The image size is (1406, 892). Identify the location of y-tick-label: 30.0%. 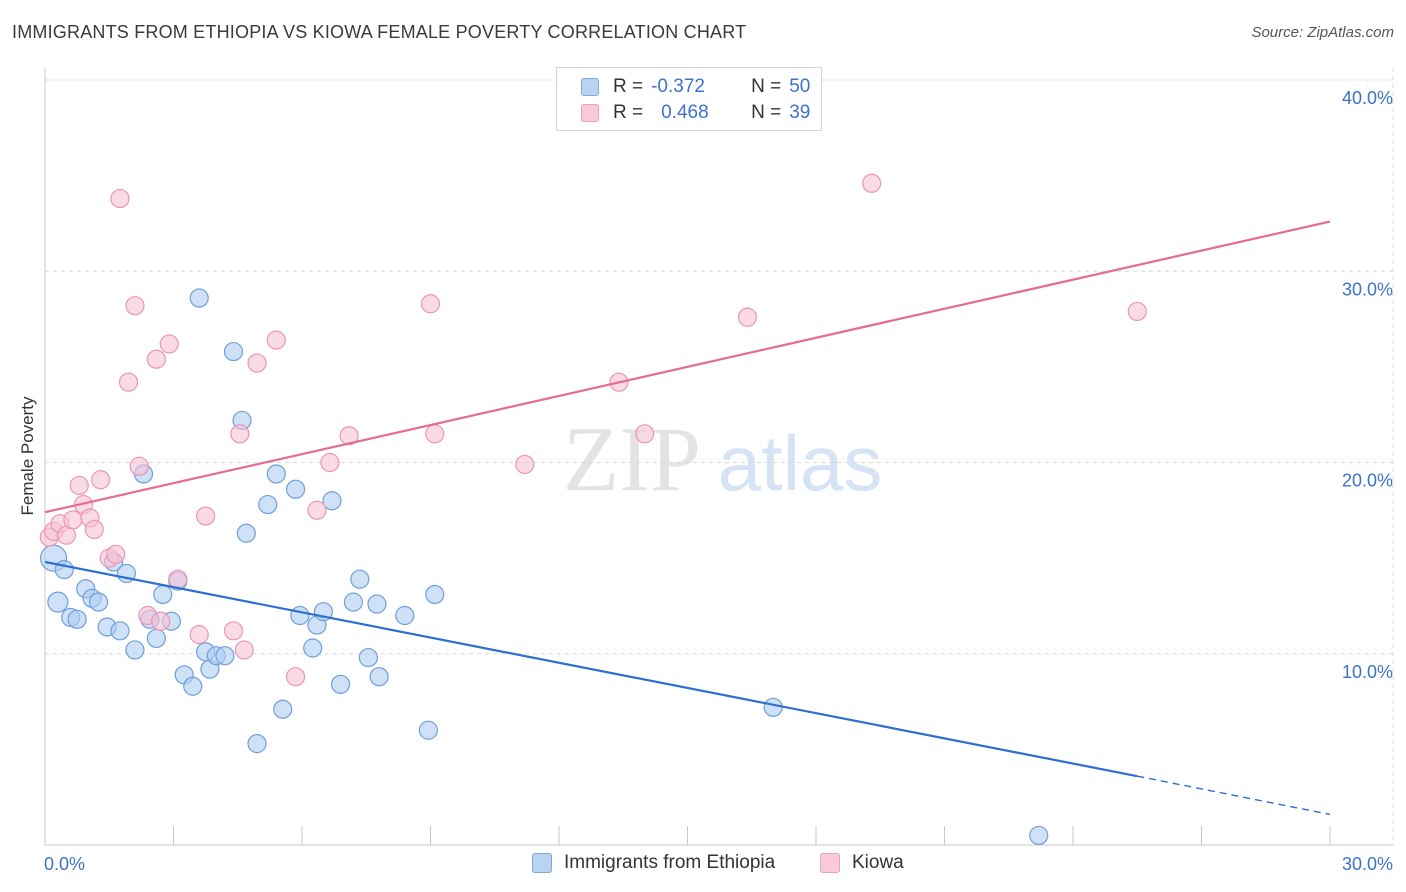
(1367, 289).